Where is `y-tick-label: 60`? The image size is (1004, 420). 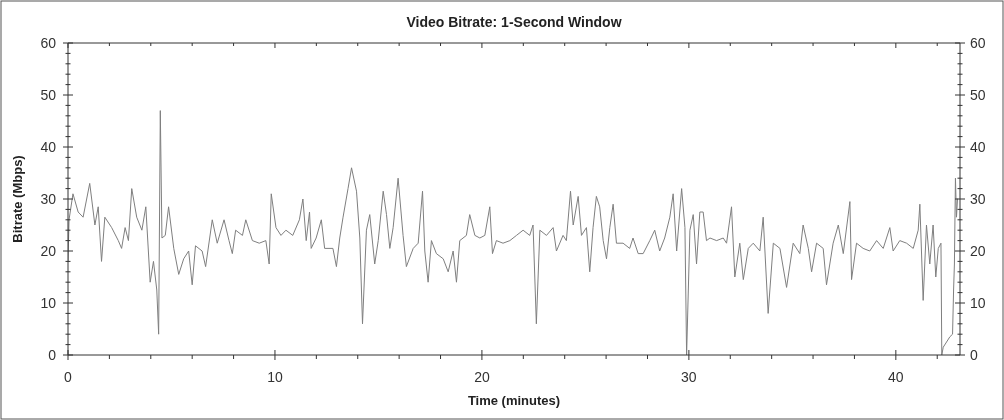 y-tick-label: 60 is located at coordinates (48, 42).